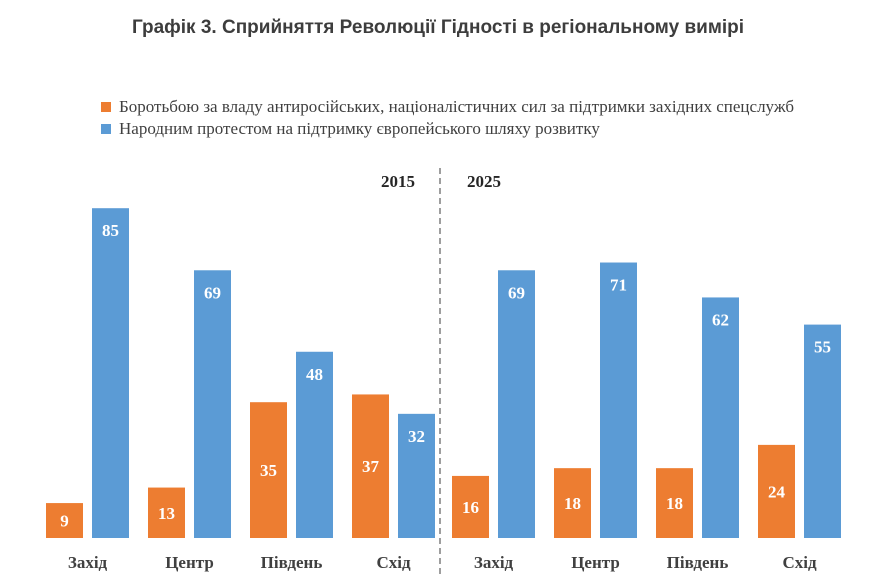  I want to click on data-label-2025-blue-3: 55, so click(822, 347).